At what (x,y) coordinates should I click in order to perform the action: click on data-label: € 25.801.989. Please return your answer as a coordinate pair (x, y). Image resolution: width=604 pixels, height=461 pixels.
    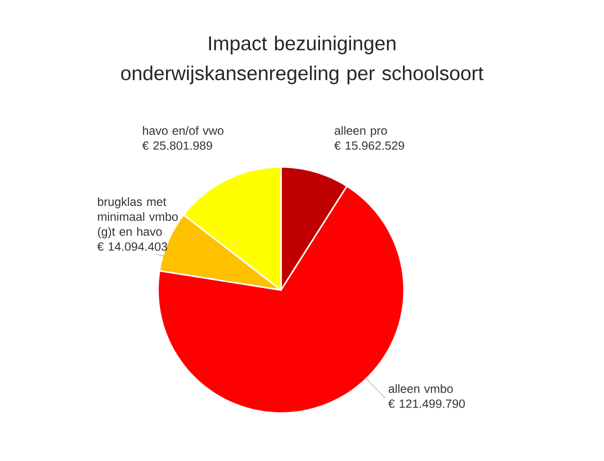
    Looking at the image, I should click on (177, 145).